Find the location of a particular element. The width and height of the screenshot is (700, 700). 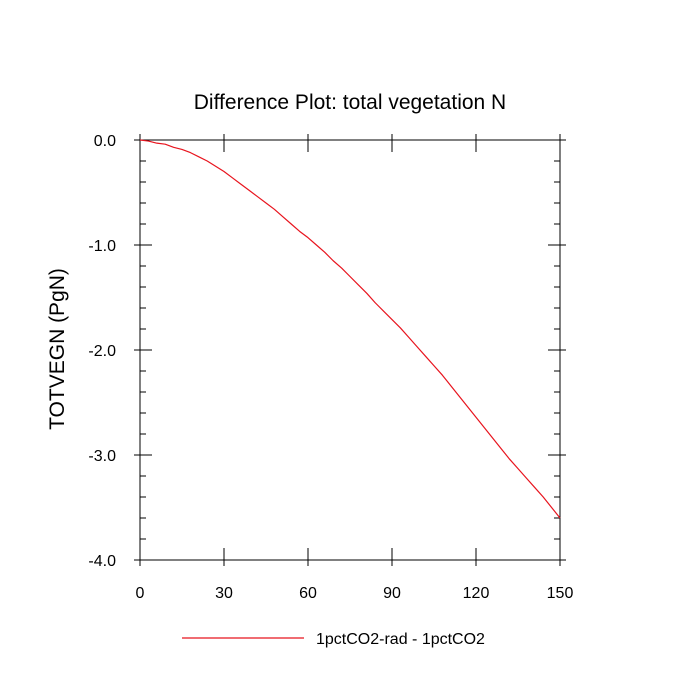

x-tick-label: 90 is located at coordinates (392, 593).